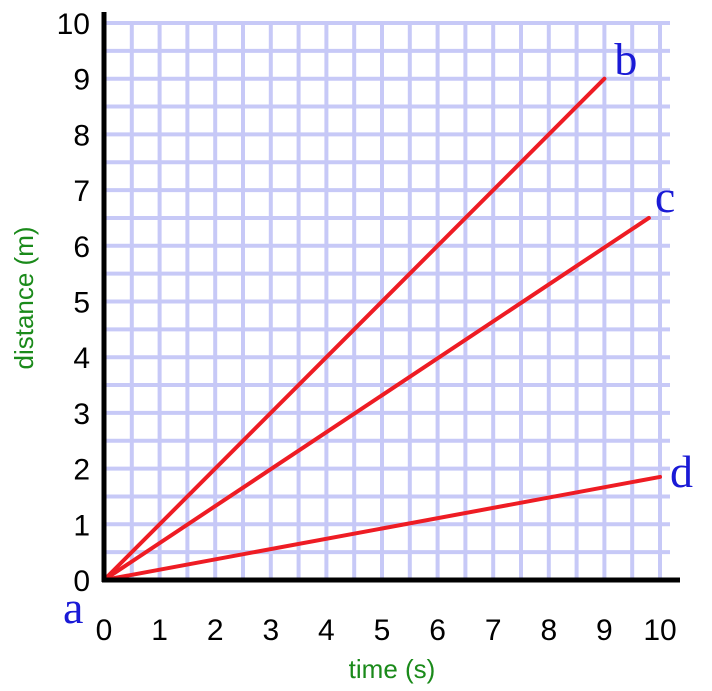 This screenshot has width=712, height=691. I want to click on x-tick-label: 3, so click(270, 630).